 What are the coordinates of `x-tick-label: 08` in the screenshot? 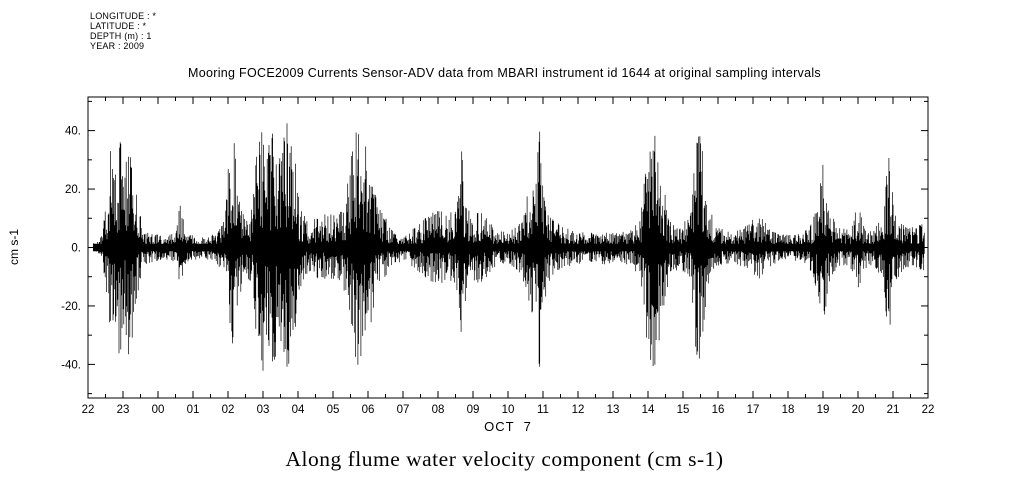 It's located at (438, 410).